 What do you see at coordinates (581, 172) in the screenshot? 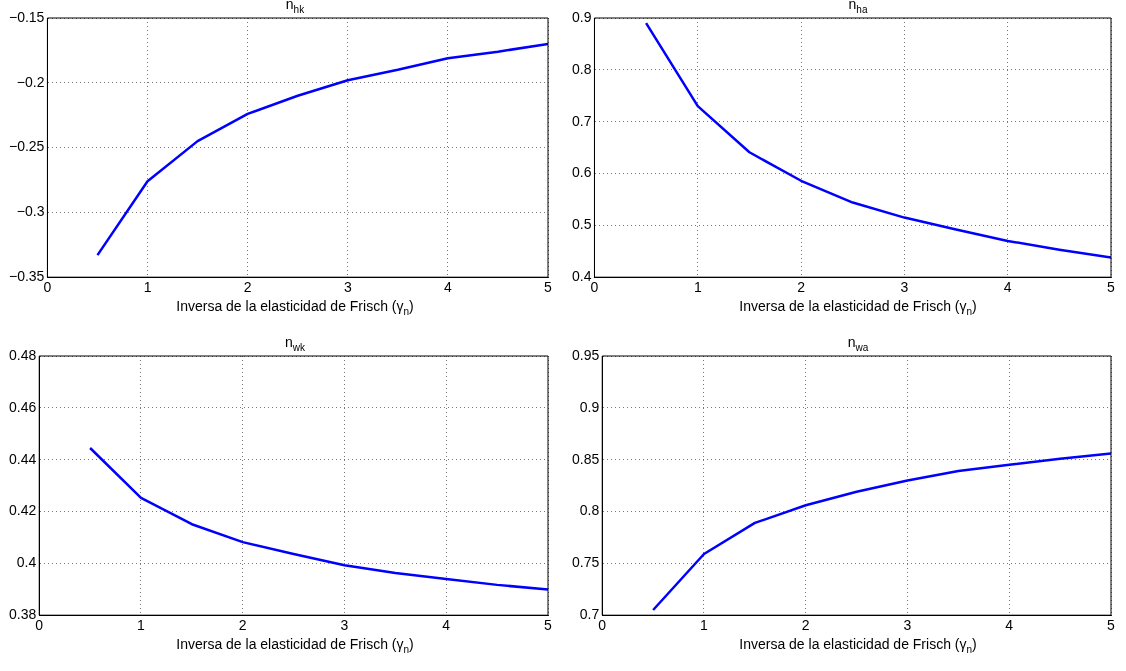
I see `y-tick-label: 0.6` at bounding box center [581, 172].